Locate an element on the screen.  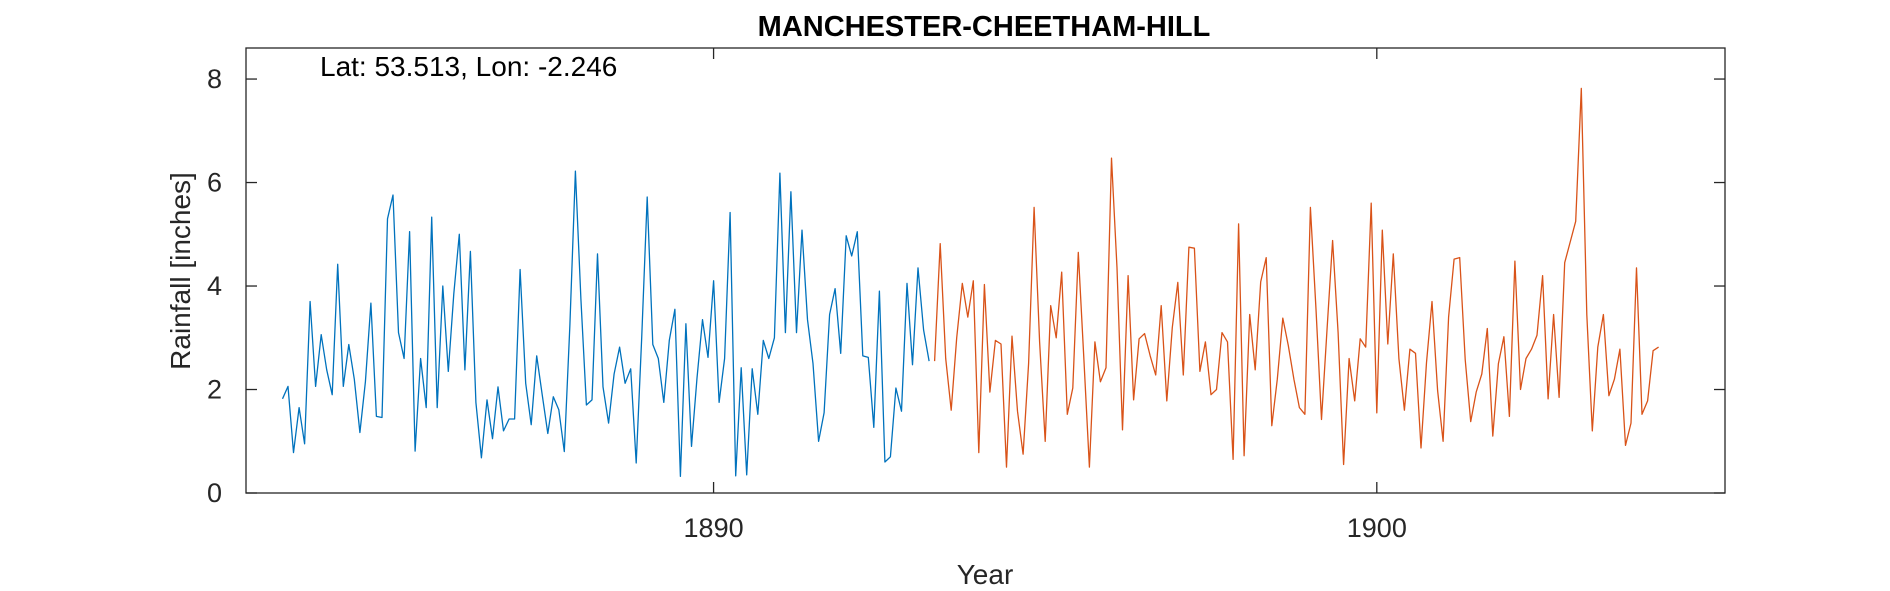
y-axis-title: Rainfall [inches] is located at coordinates (180, 271).